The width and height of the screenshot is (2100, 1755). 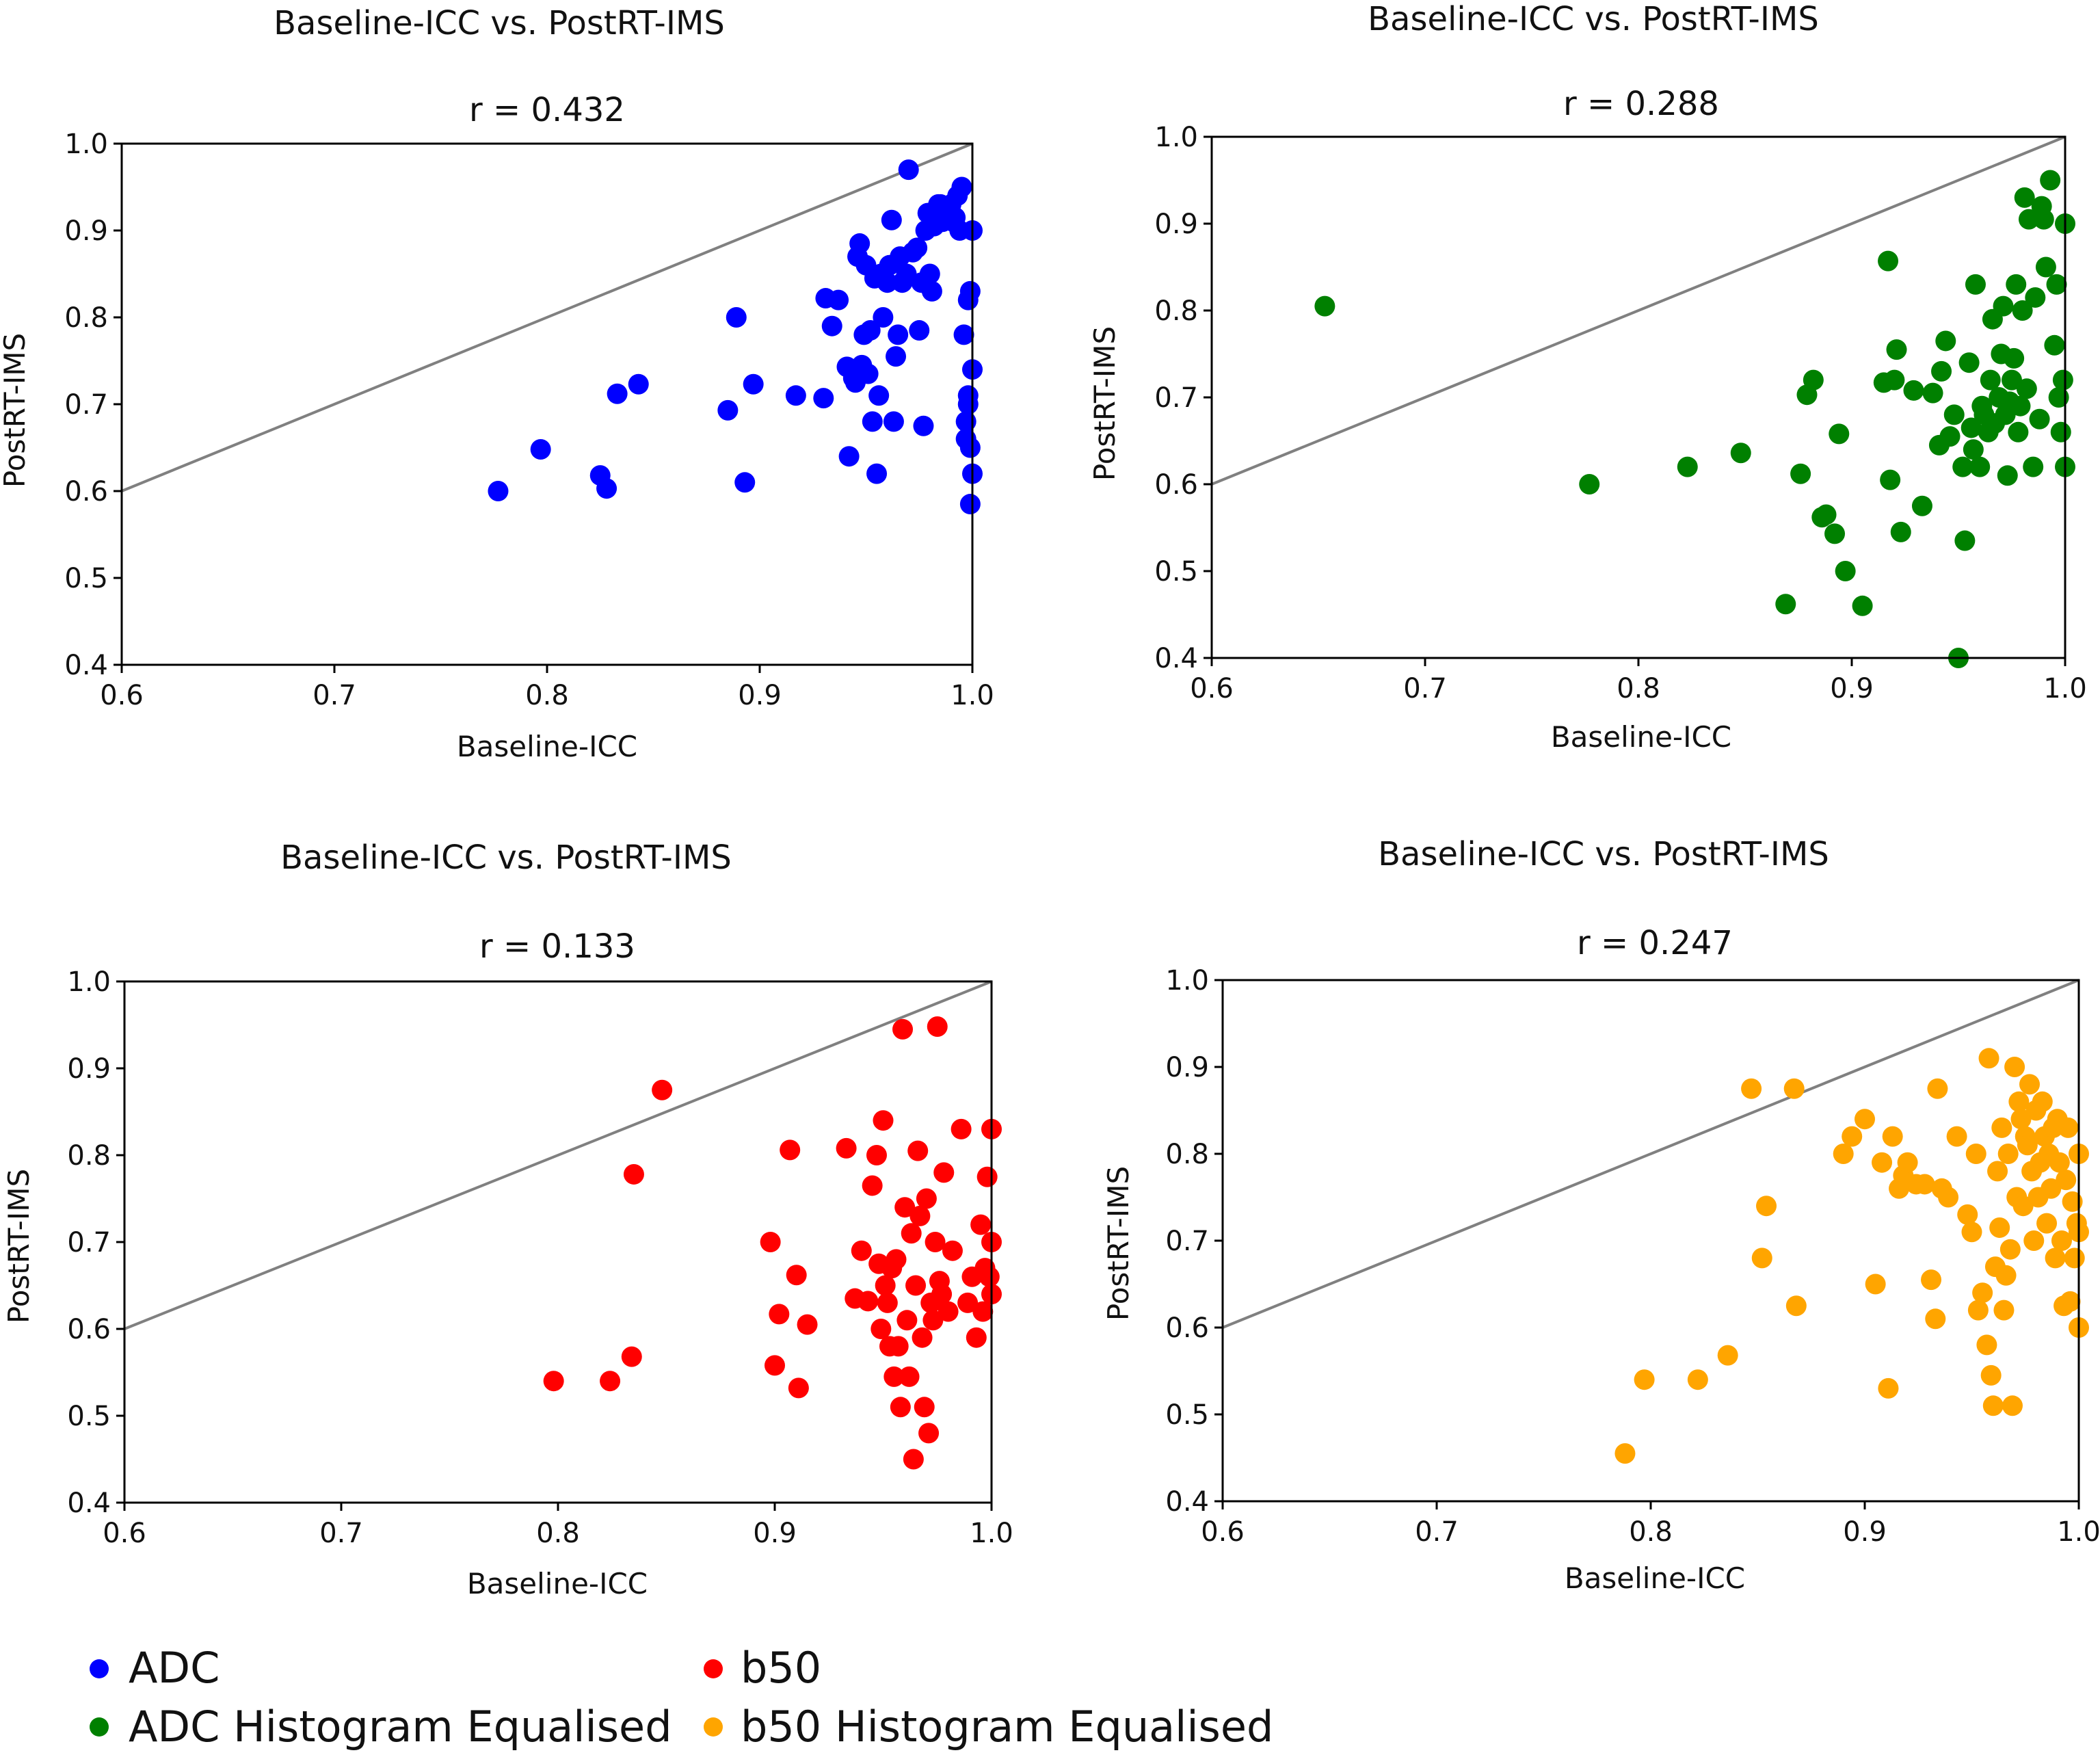 What do you see at coordinates (1187, 1241) in the screenshot?
I see `y-tick-label: 0.7` at bounding box center [1187, 1241].